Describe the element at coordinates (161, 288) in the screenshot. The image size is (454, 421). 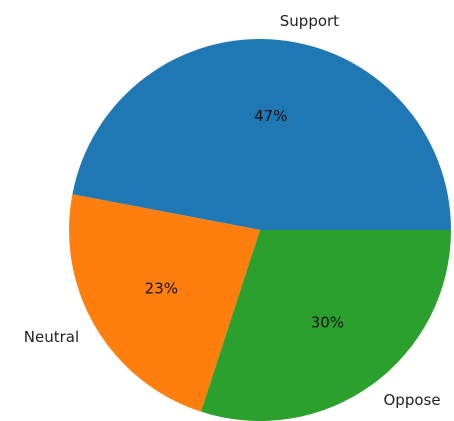
I see `percent-label-neutral: 23%` at that location.